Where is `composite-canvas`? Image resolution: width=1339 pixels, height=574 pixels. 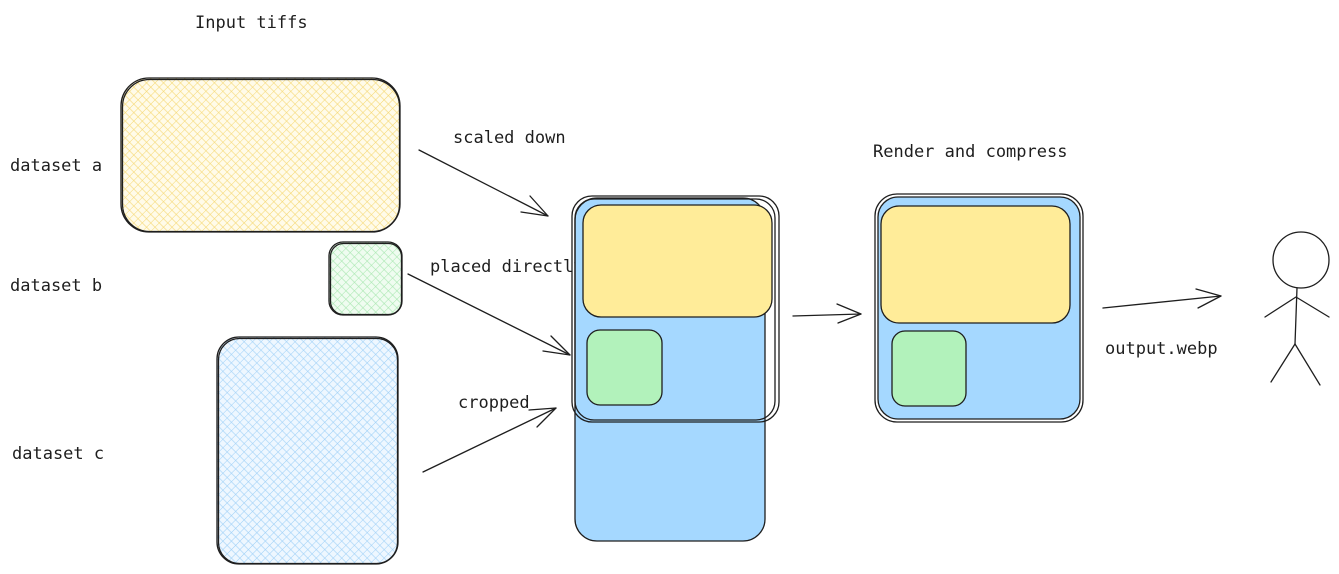 composite-canvas is located at coordinates (675, 368).